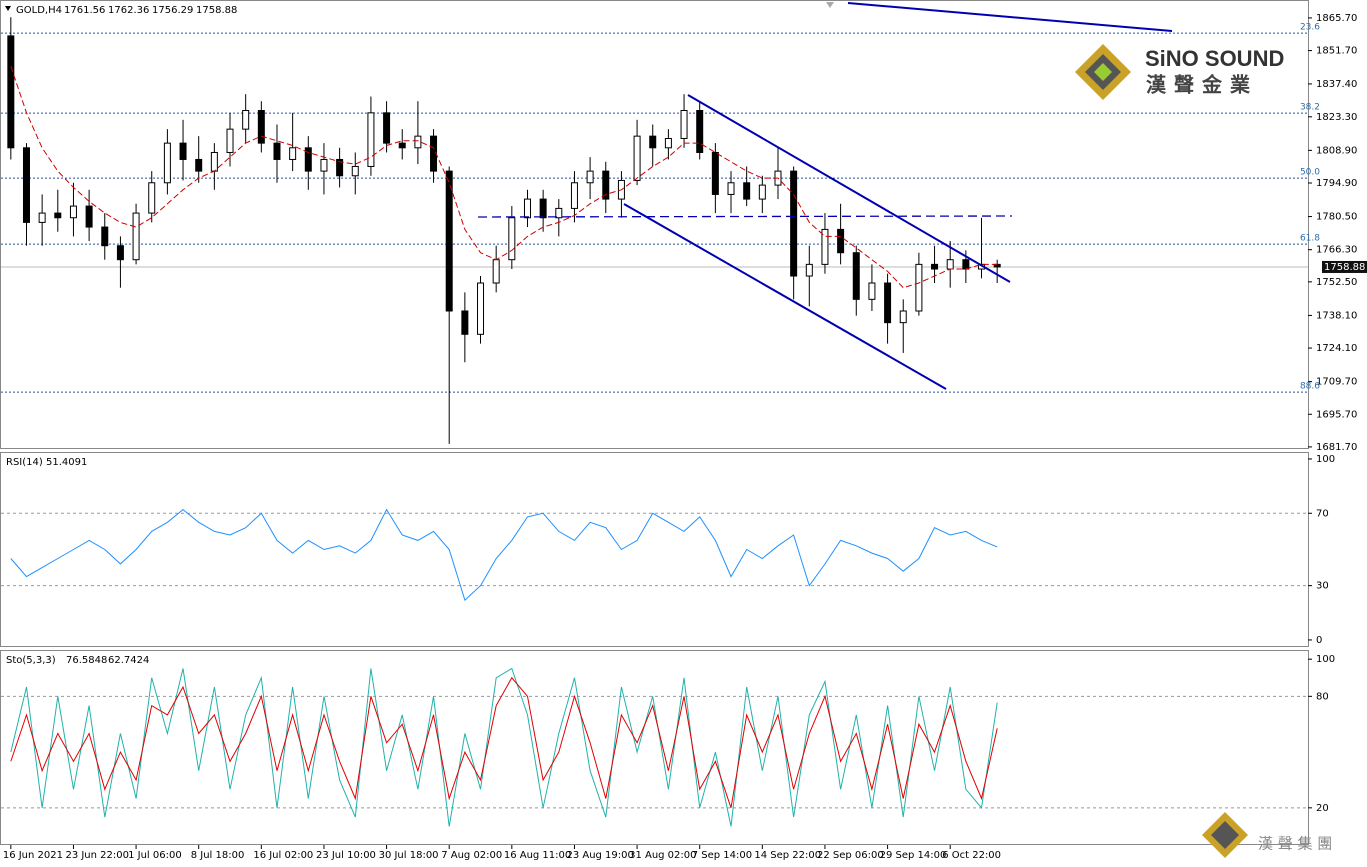 Image resolution: width=1367 pixels, height=867 pixels. I want to click on y-tick-label: 30, so click(1322, 586).